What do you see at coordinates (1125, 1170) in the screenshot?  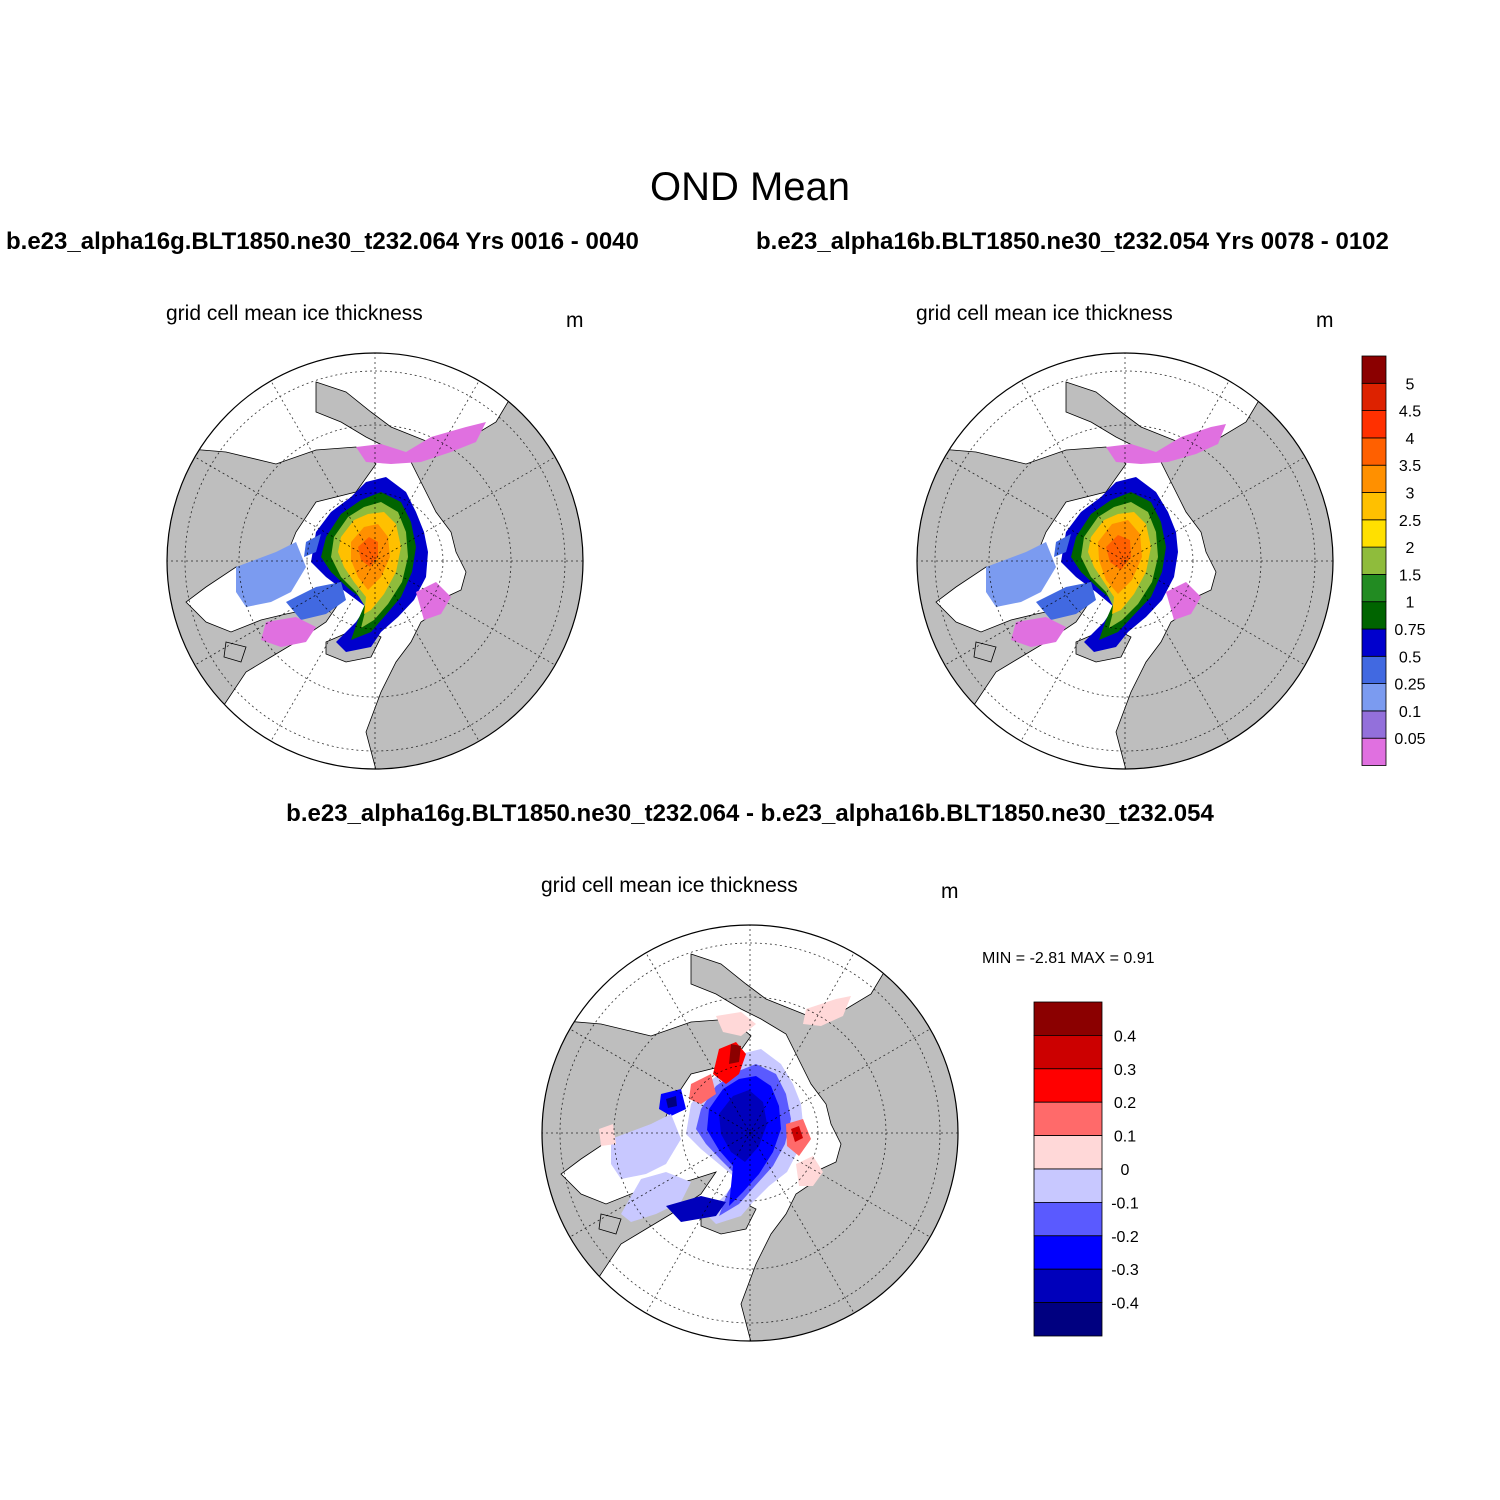 I see `colorbar-tick-label: 0` at bounding box center [1125, 1170].